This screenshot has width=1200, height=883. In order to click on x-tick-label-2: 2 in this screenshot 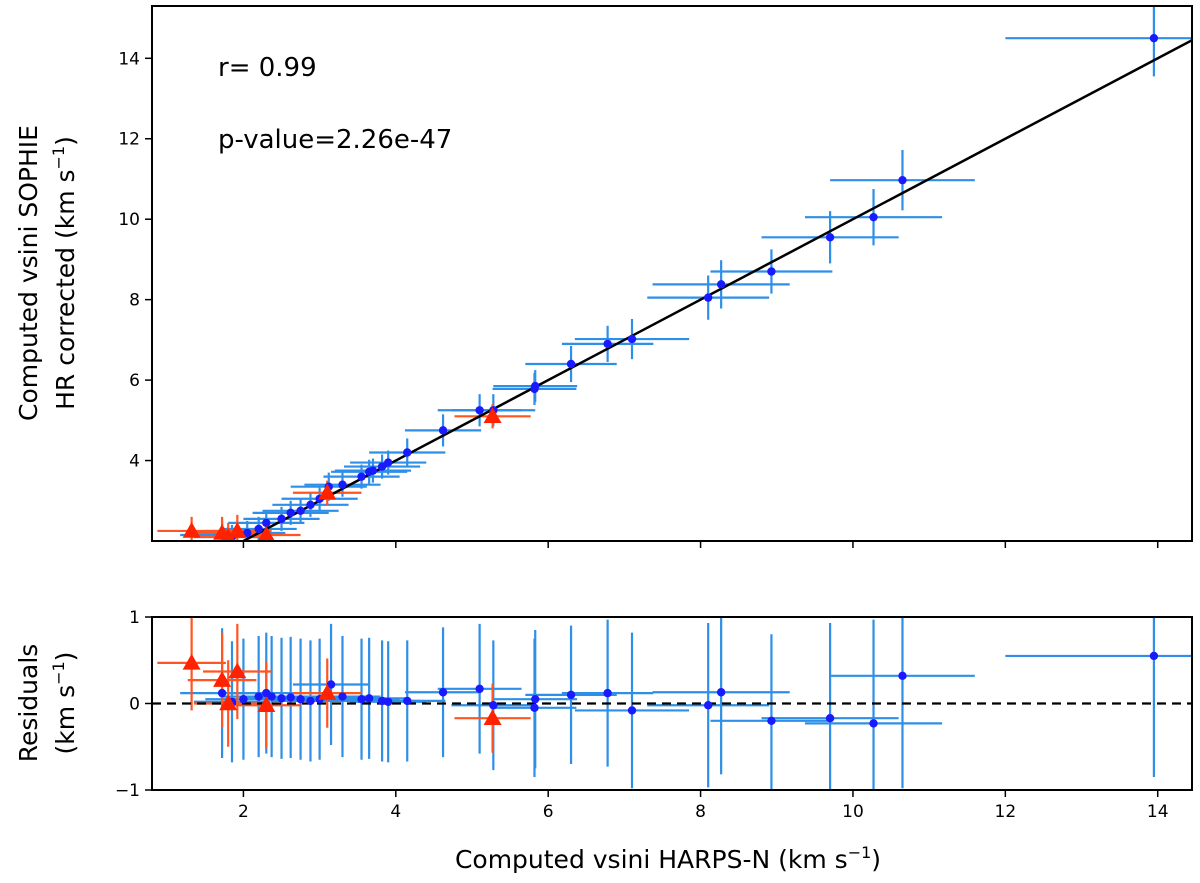, I will do `click(243, 812)`.